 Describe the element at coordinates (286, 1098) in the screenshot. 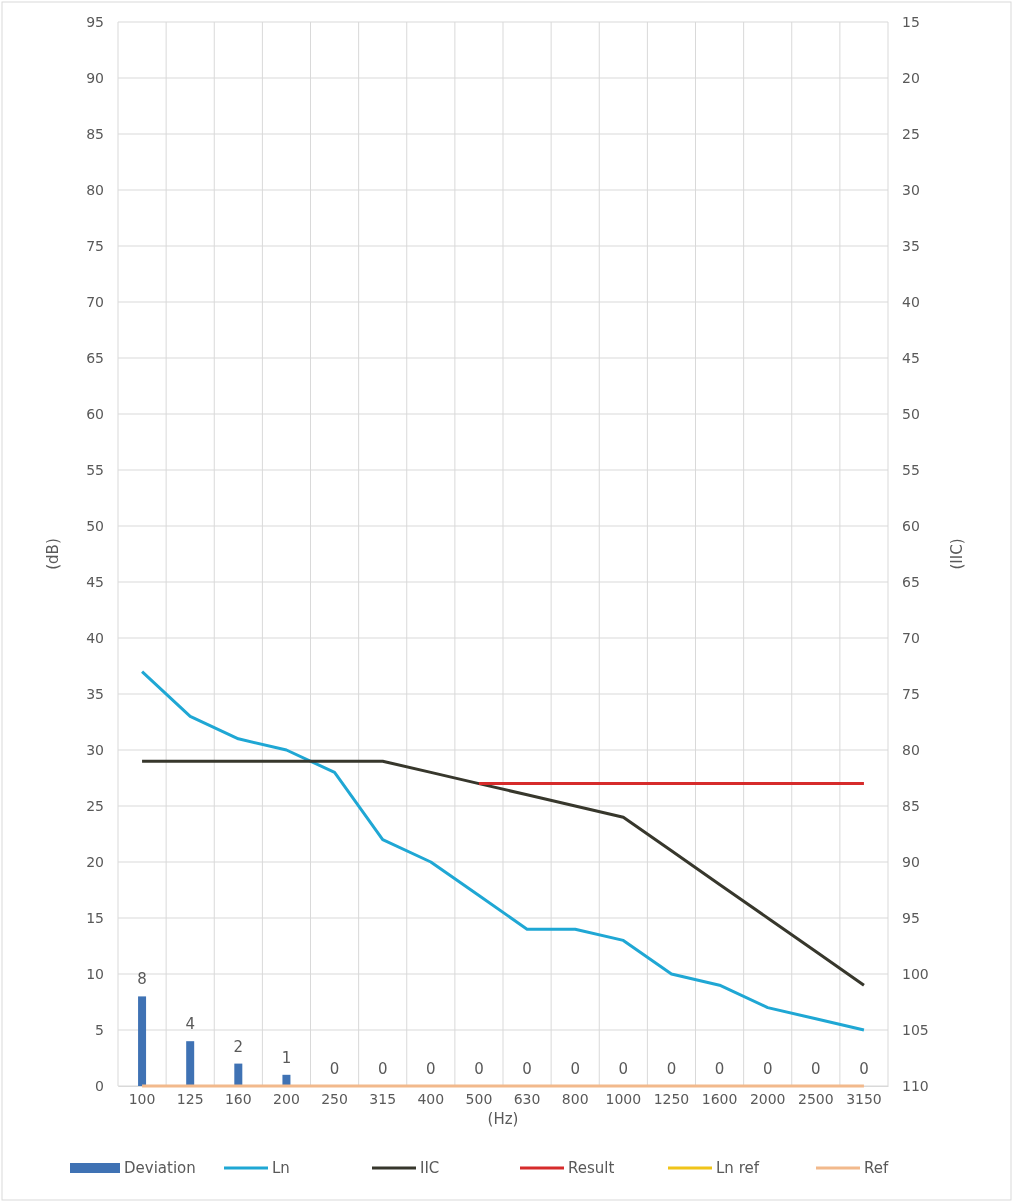

I see `x-tick-label: 200` at that location.